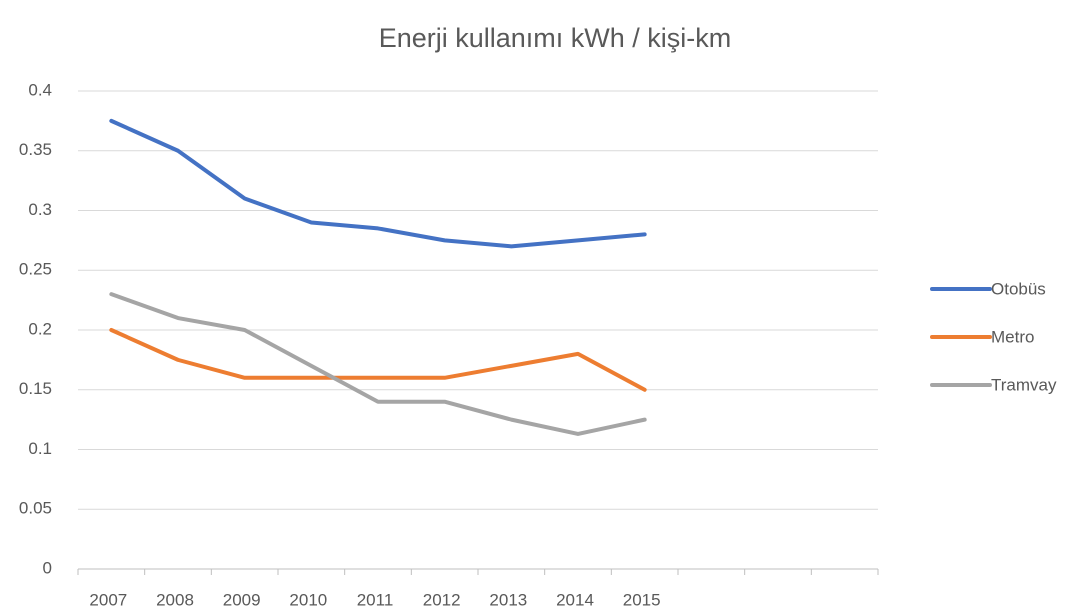 The width and height of the screenshot is (1078, 611). Describe the element at coordinates (555, 38) in the screenshot. I see `chart-title: Enerji kullanımı kWh / kişi-km` at that location.